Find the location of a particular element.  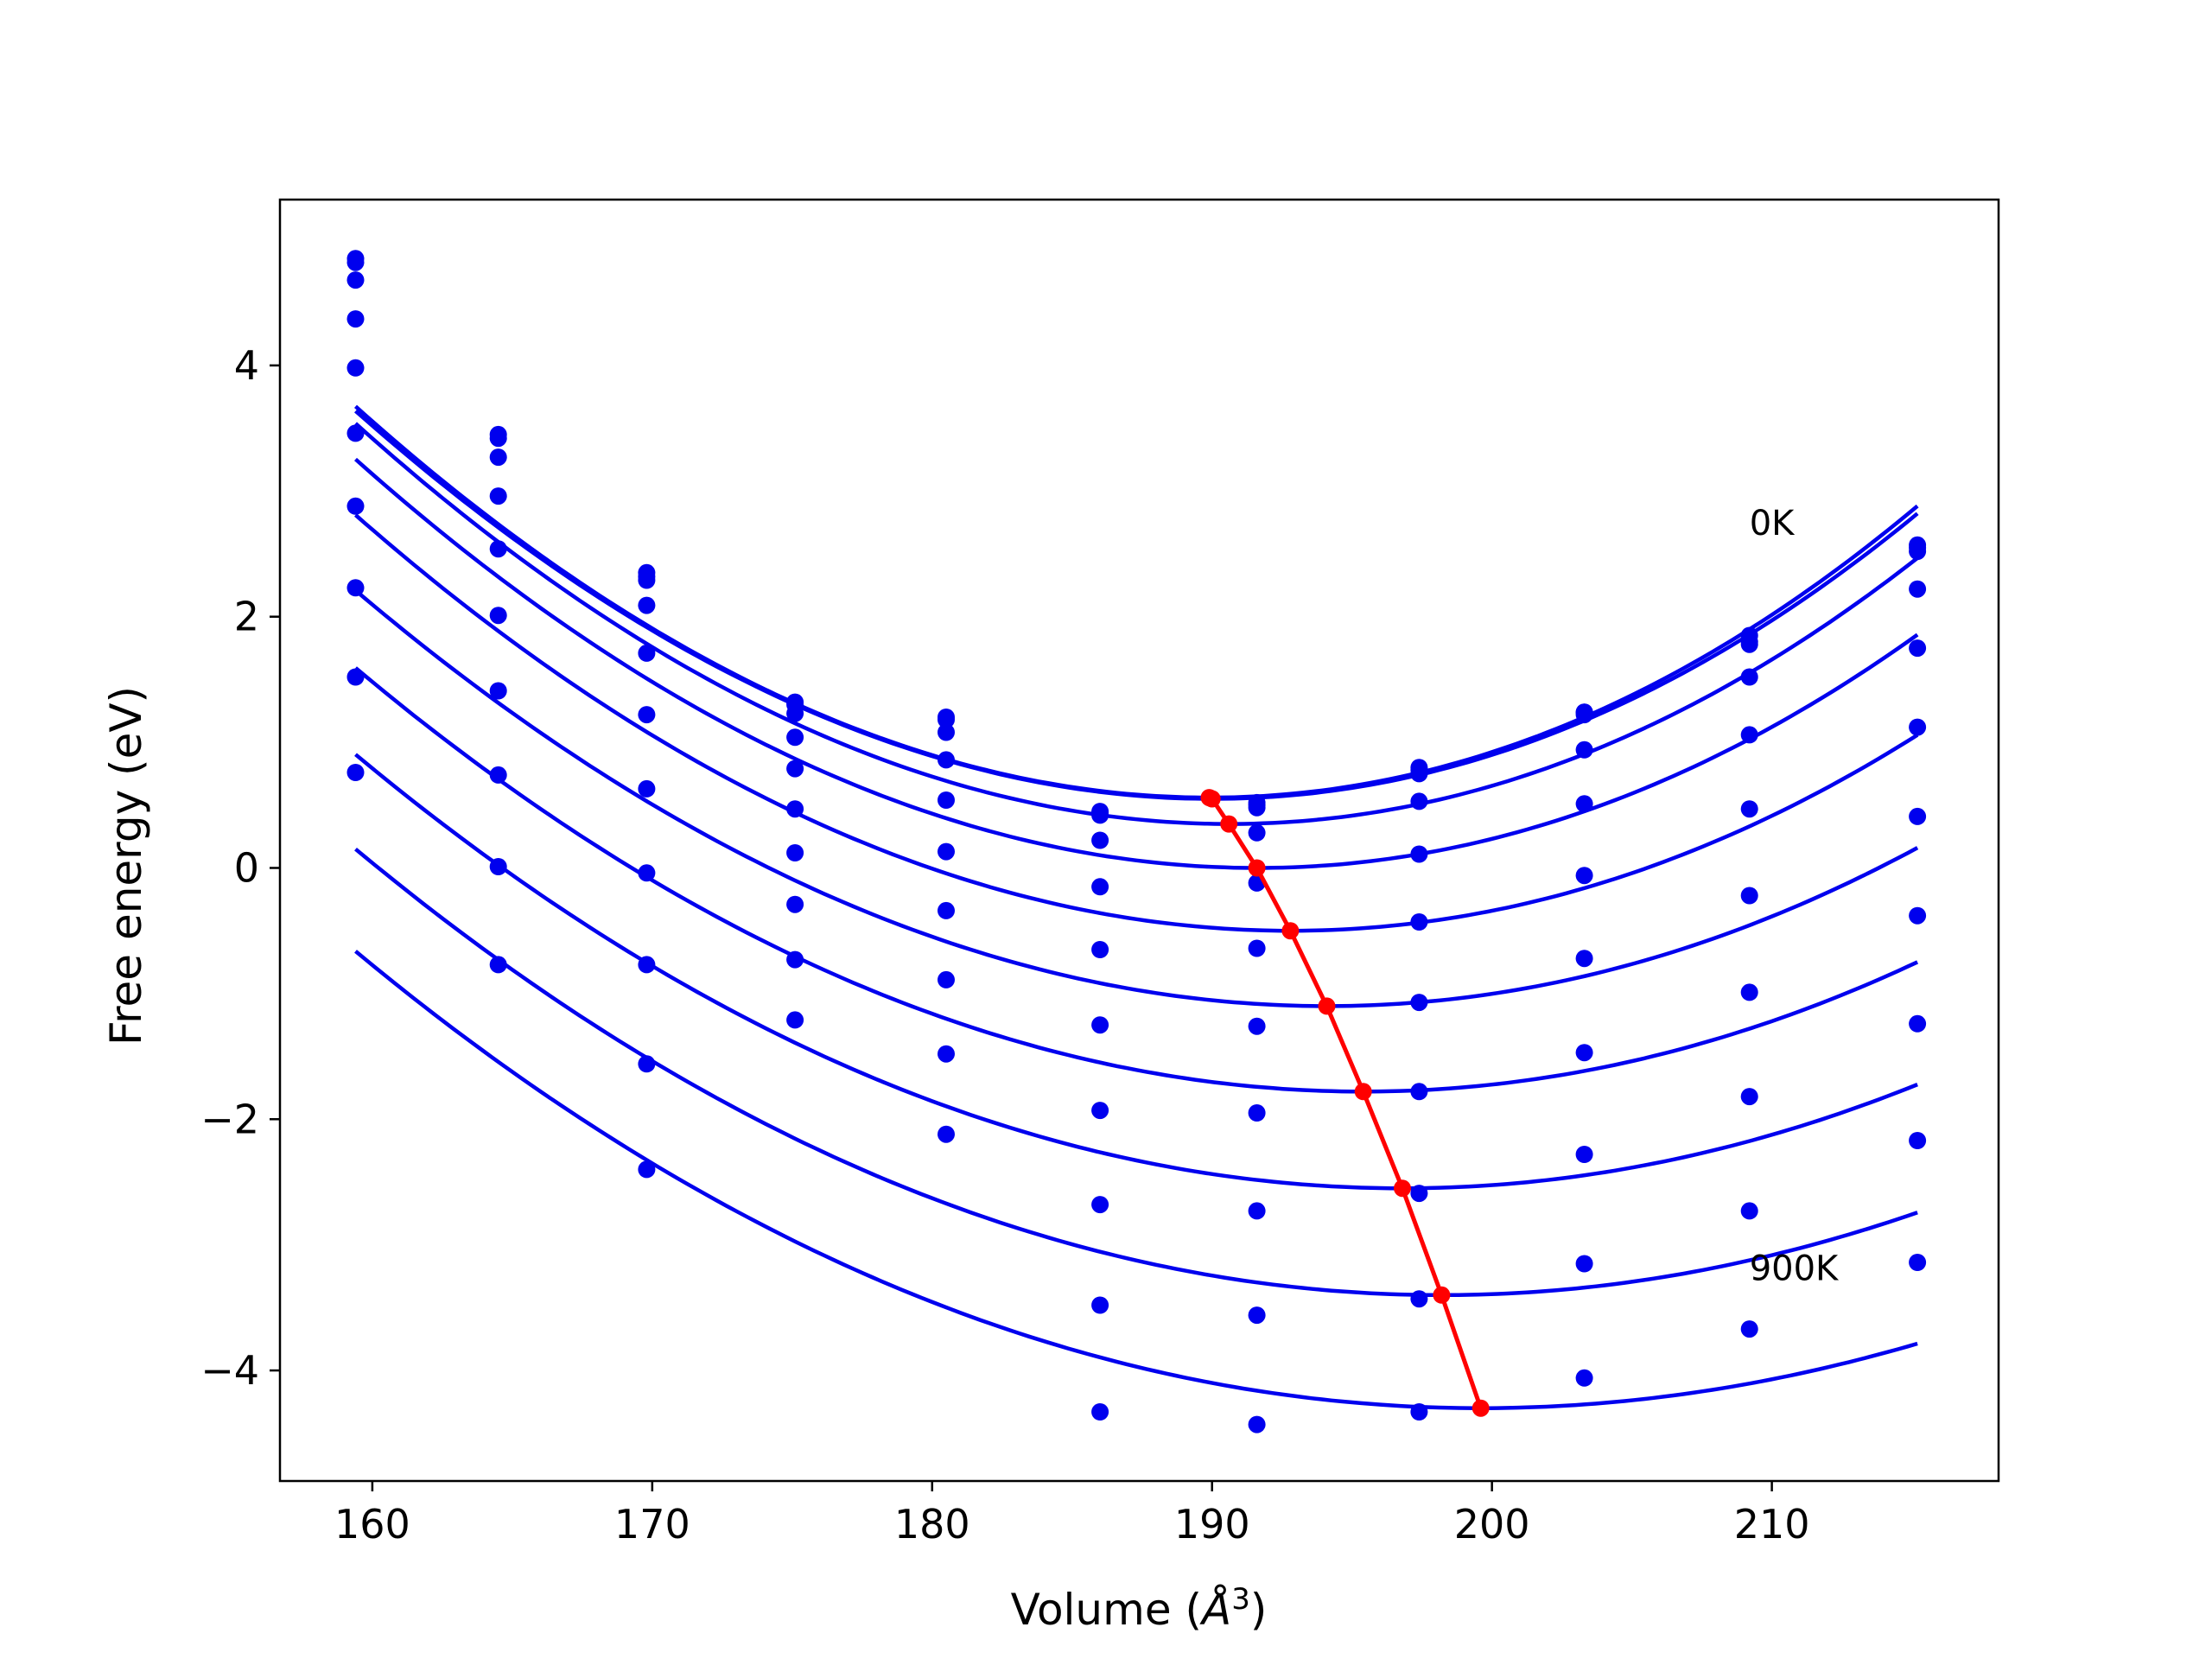

y-tick-label: 2 is located at coordinates (246, 617).